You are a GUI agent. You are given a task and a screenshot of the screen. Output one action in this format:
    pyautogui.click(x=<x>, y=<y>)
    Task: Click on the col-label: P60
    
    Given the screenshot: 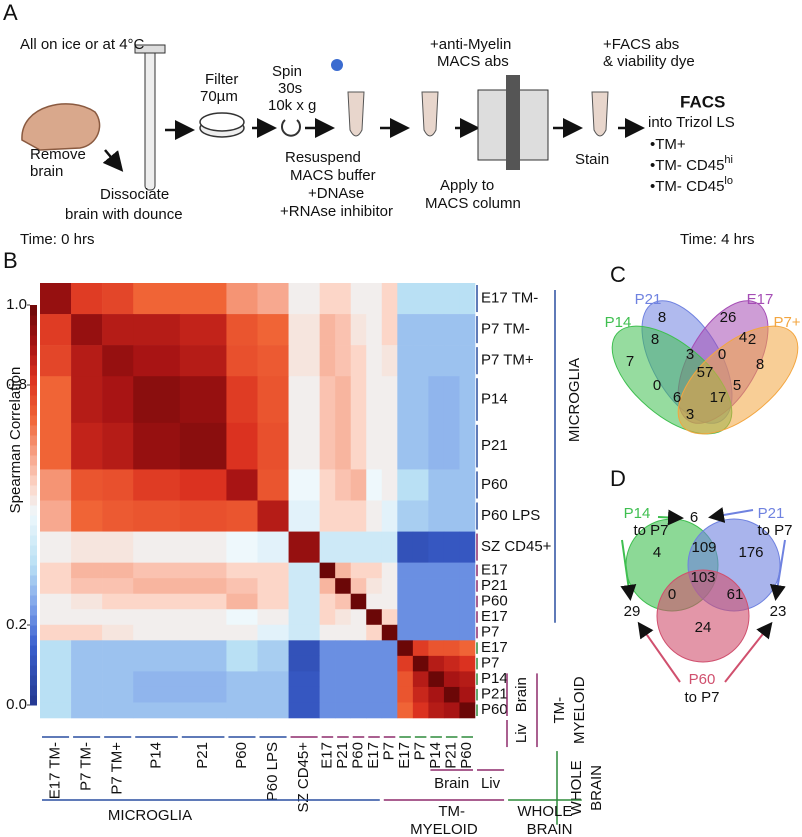 What is the action you would take?
    pyautogui.click(x=466, y=755)
    